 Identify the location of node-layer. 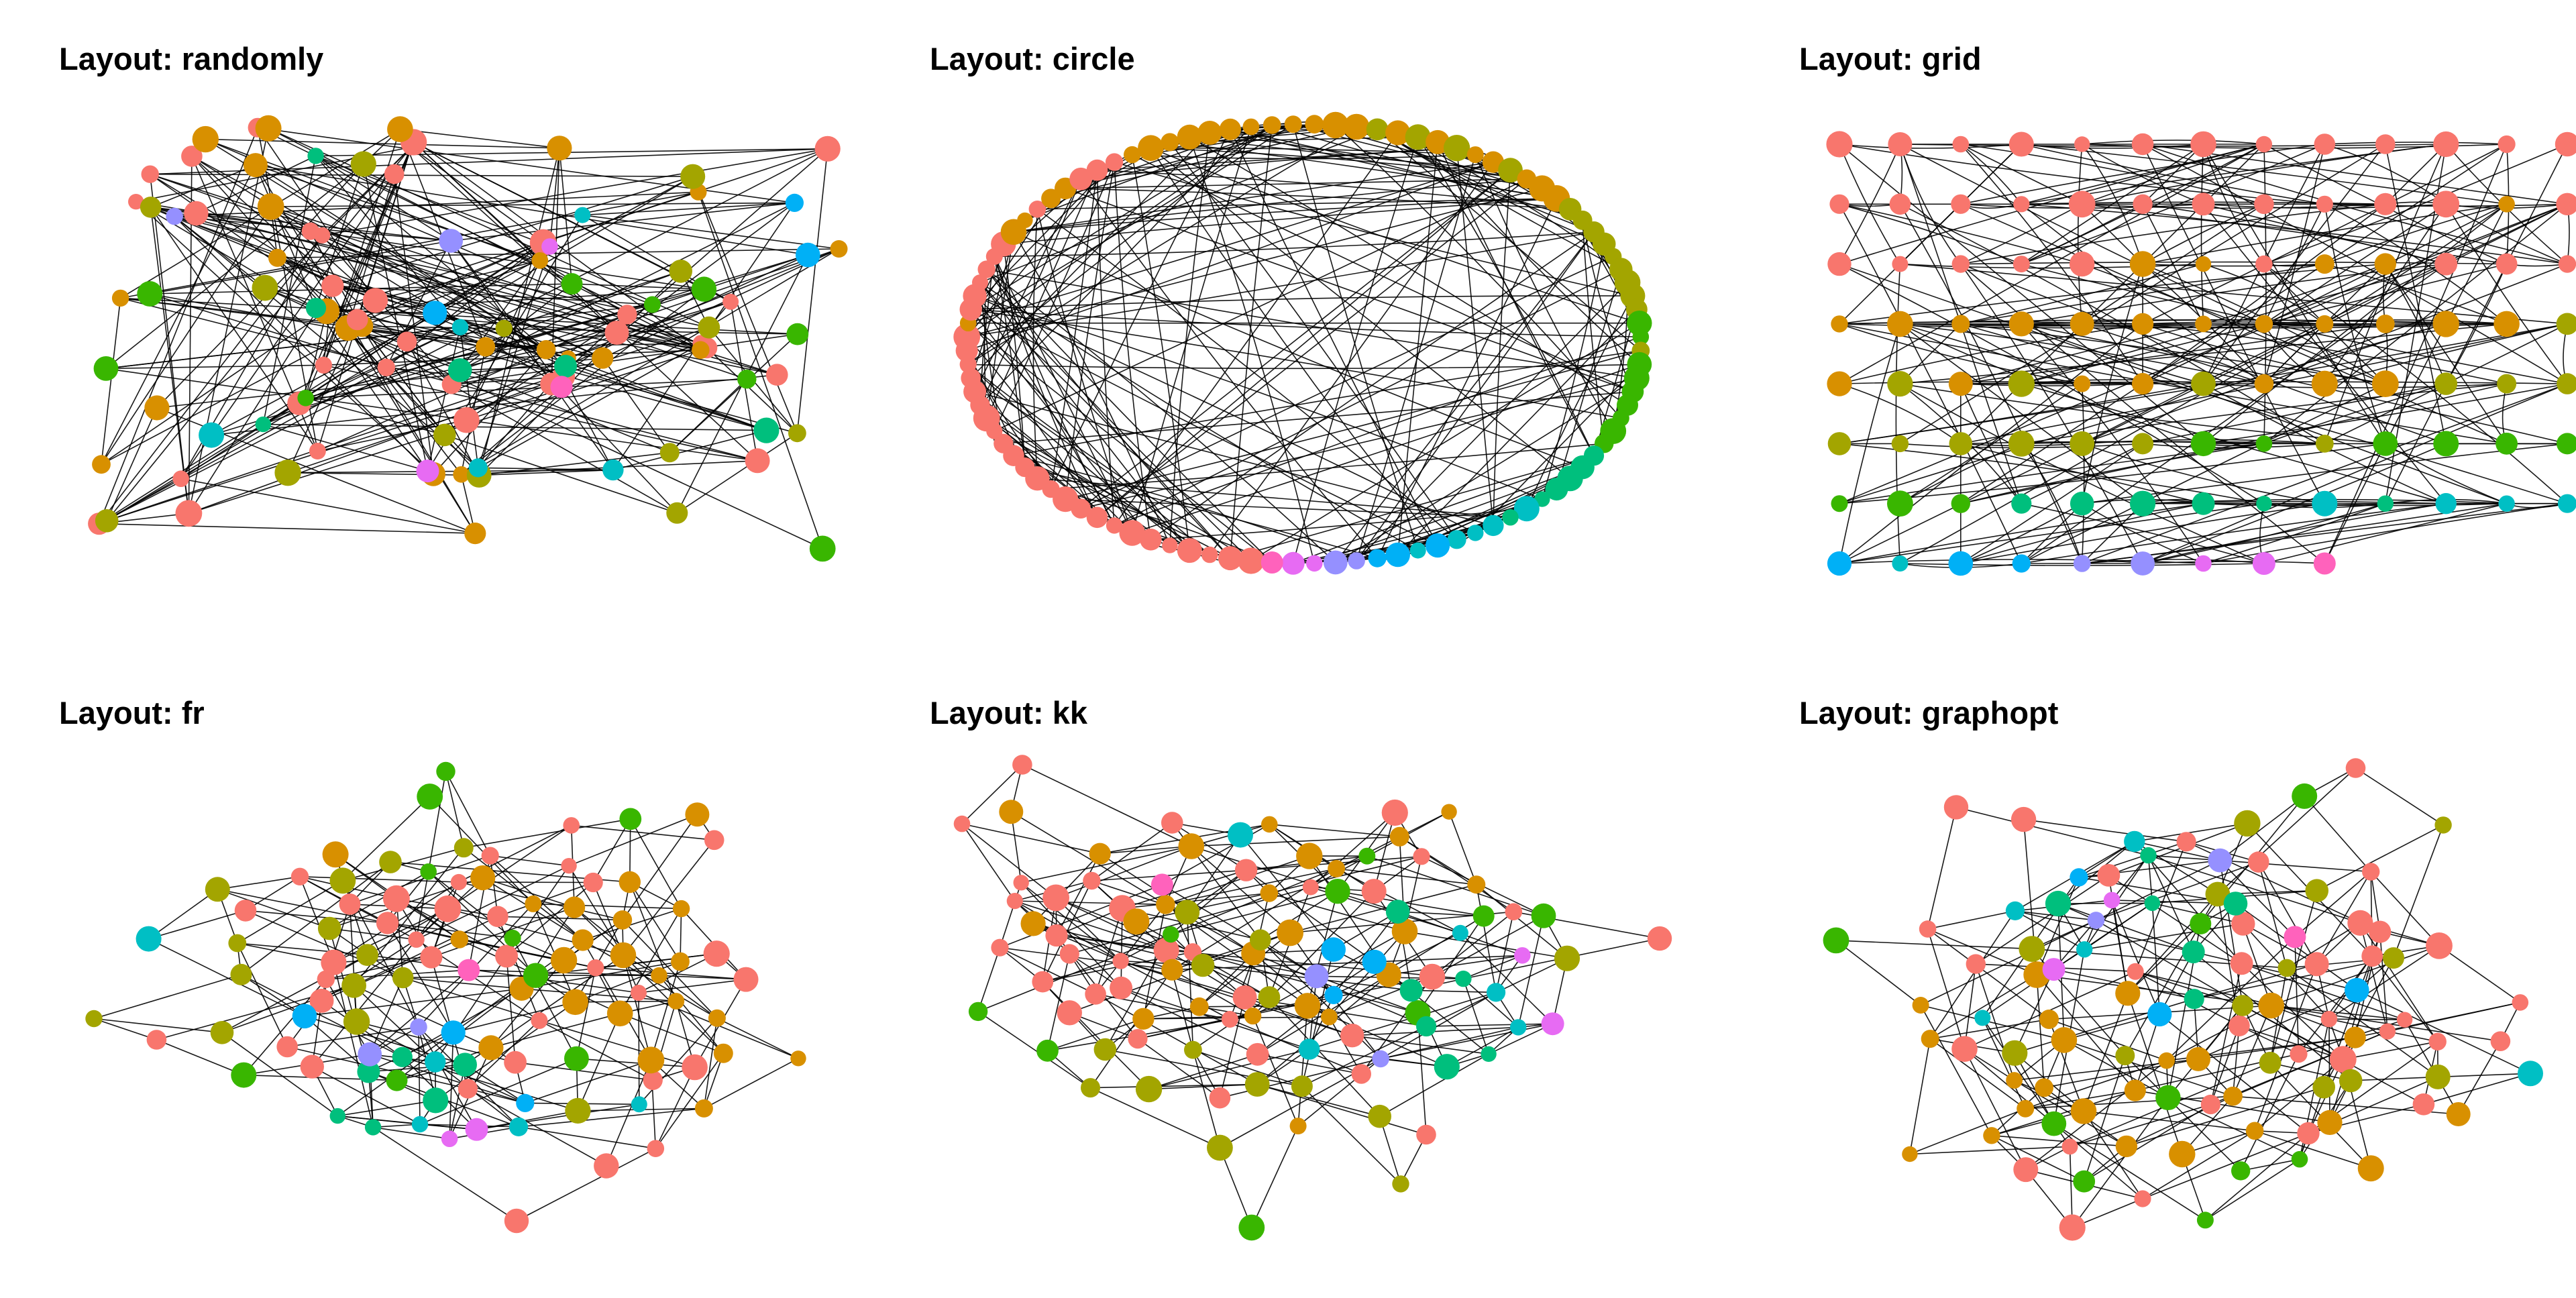
(1302, 343).